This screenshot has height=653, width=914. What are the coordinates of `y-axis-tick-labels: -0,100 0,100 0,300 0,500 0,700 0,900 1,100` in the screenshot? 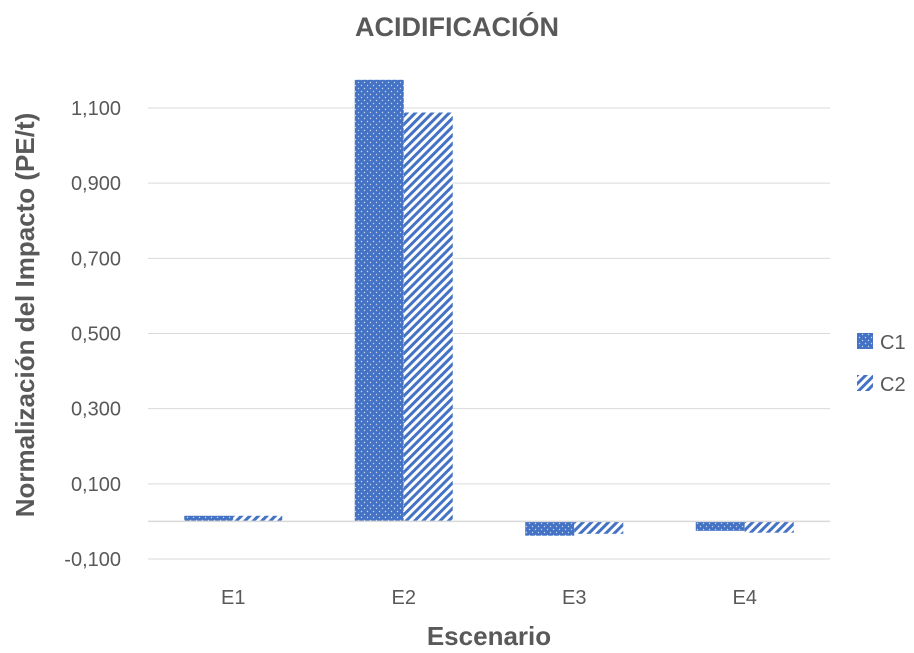 It's located at (92, 334).